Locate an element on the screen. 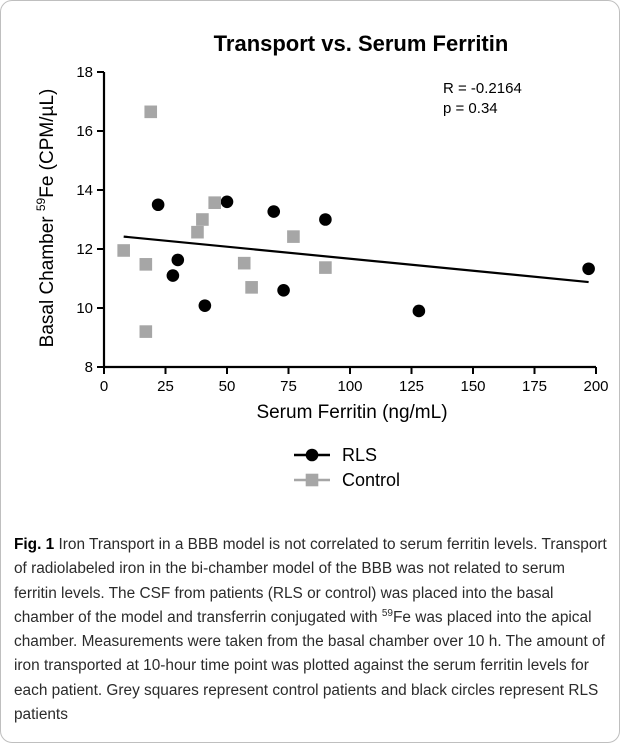  y-axis-label-prefix: Basal Chamber is located at coordinates (47, 279).